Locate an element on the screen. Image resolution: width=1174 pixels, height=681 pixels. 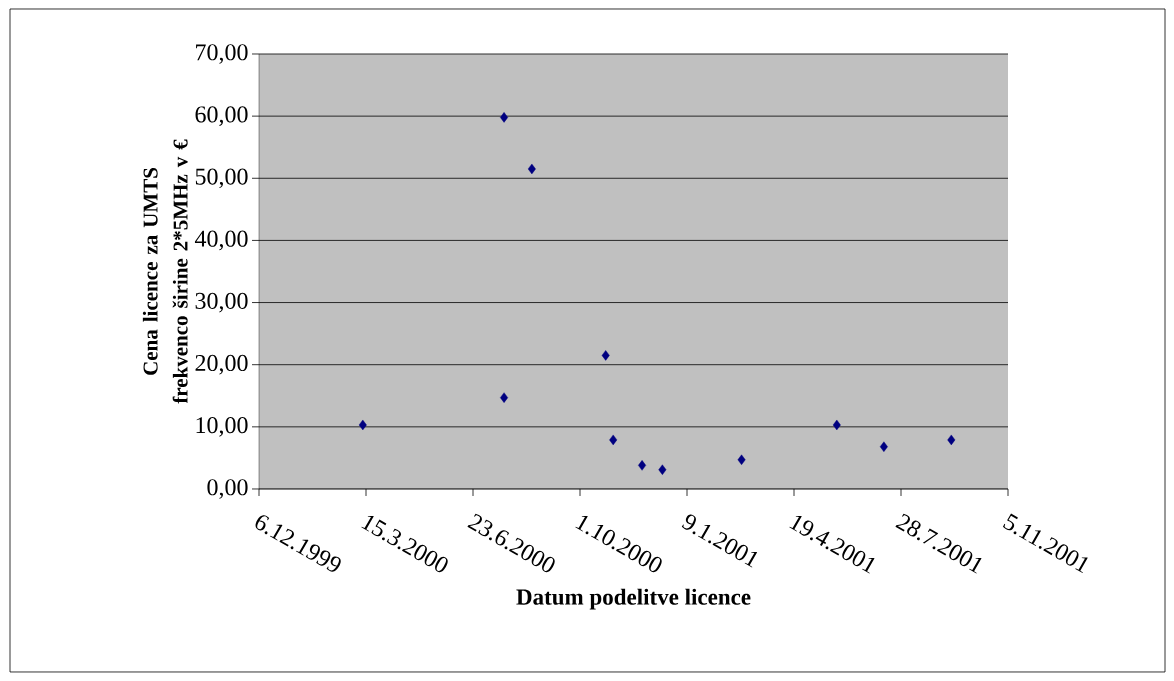
y-tick-label: 50,00 is located at coordinates (221, 178).